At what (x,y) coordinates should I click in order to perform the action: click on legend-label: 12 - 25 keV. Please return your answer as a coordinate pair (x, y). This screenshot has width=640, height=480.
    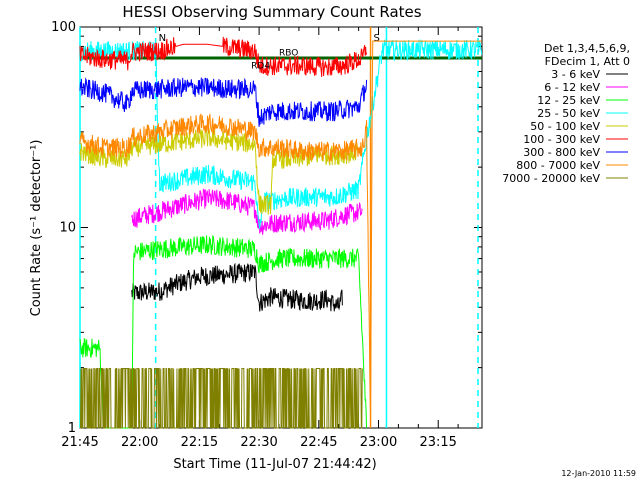
    Looking at the image, I should click on (568, 100).